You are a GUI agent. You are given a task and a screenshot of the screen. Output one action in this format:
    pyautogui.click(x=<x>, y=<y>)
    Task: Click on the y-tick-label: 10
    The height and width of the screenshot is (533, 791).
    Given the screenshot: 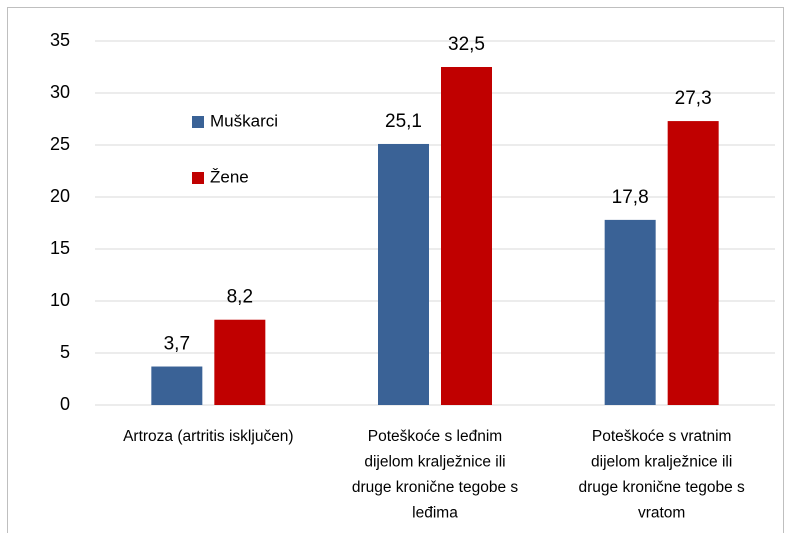 What is the action you would take?
    pyautogui.click(x=60, y=300)
    